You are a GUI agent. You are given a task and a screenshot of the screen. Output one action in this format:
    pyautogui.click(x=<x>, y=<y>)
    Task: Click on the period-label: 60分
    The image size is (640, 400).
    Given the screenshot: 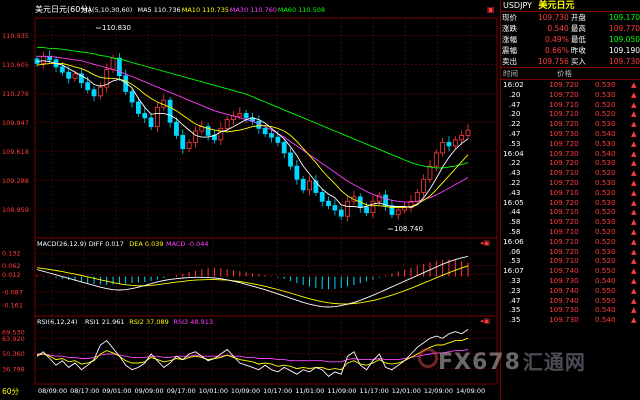 What is the action you would take?
    pyautogui.click(x=11, y=391)
    